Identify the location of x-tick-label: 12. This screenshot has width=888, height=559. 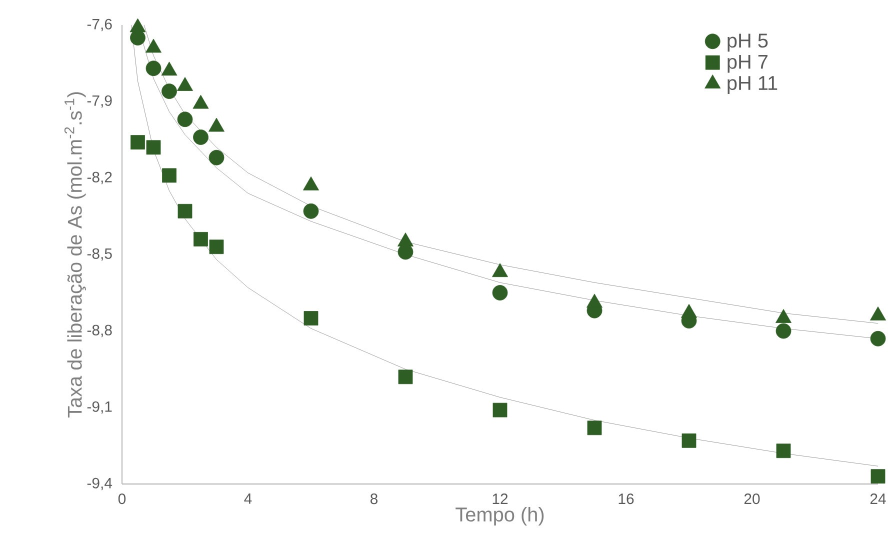
(500, 499).